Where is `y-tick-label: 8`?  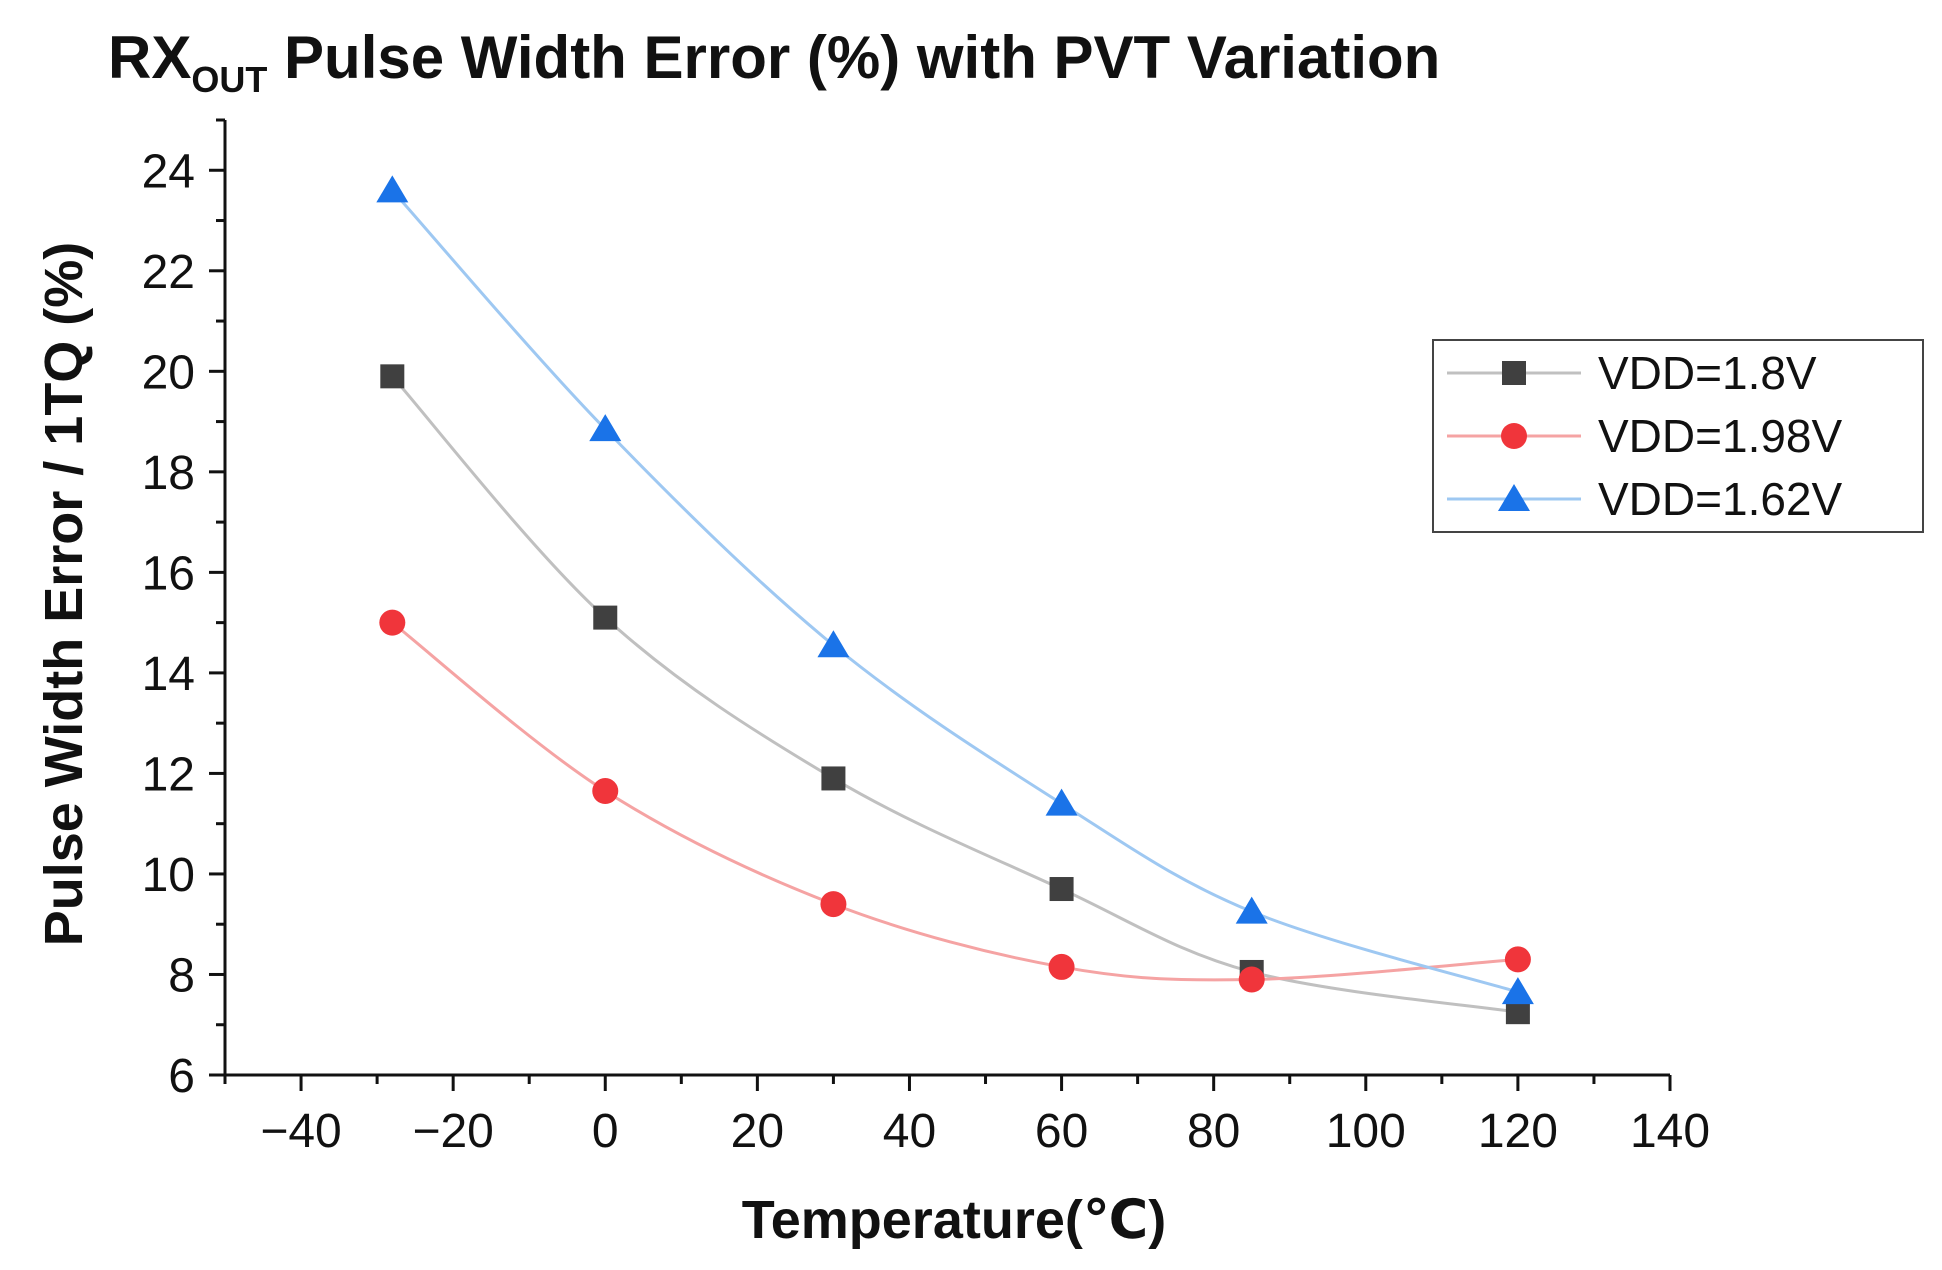 y-tick-label: 8 is located at coordinates (181, 975).